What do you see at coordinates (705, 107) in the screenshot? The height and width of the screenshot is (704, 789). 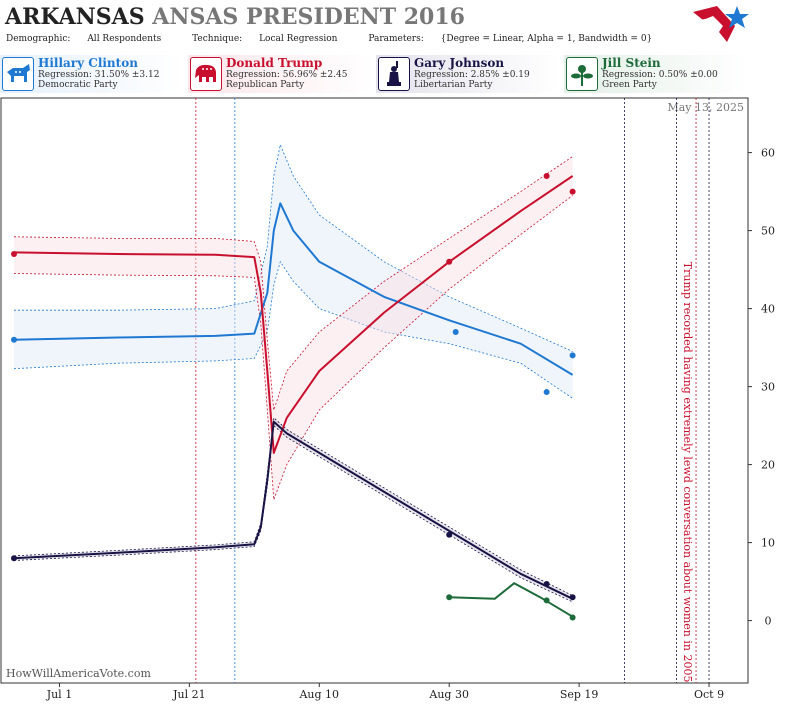 I see `chart-date: May 13, 2025` at bounding box center [705, 107].